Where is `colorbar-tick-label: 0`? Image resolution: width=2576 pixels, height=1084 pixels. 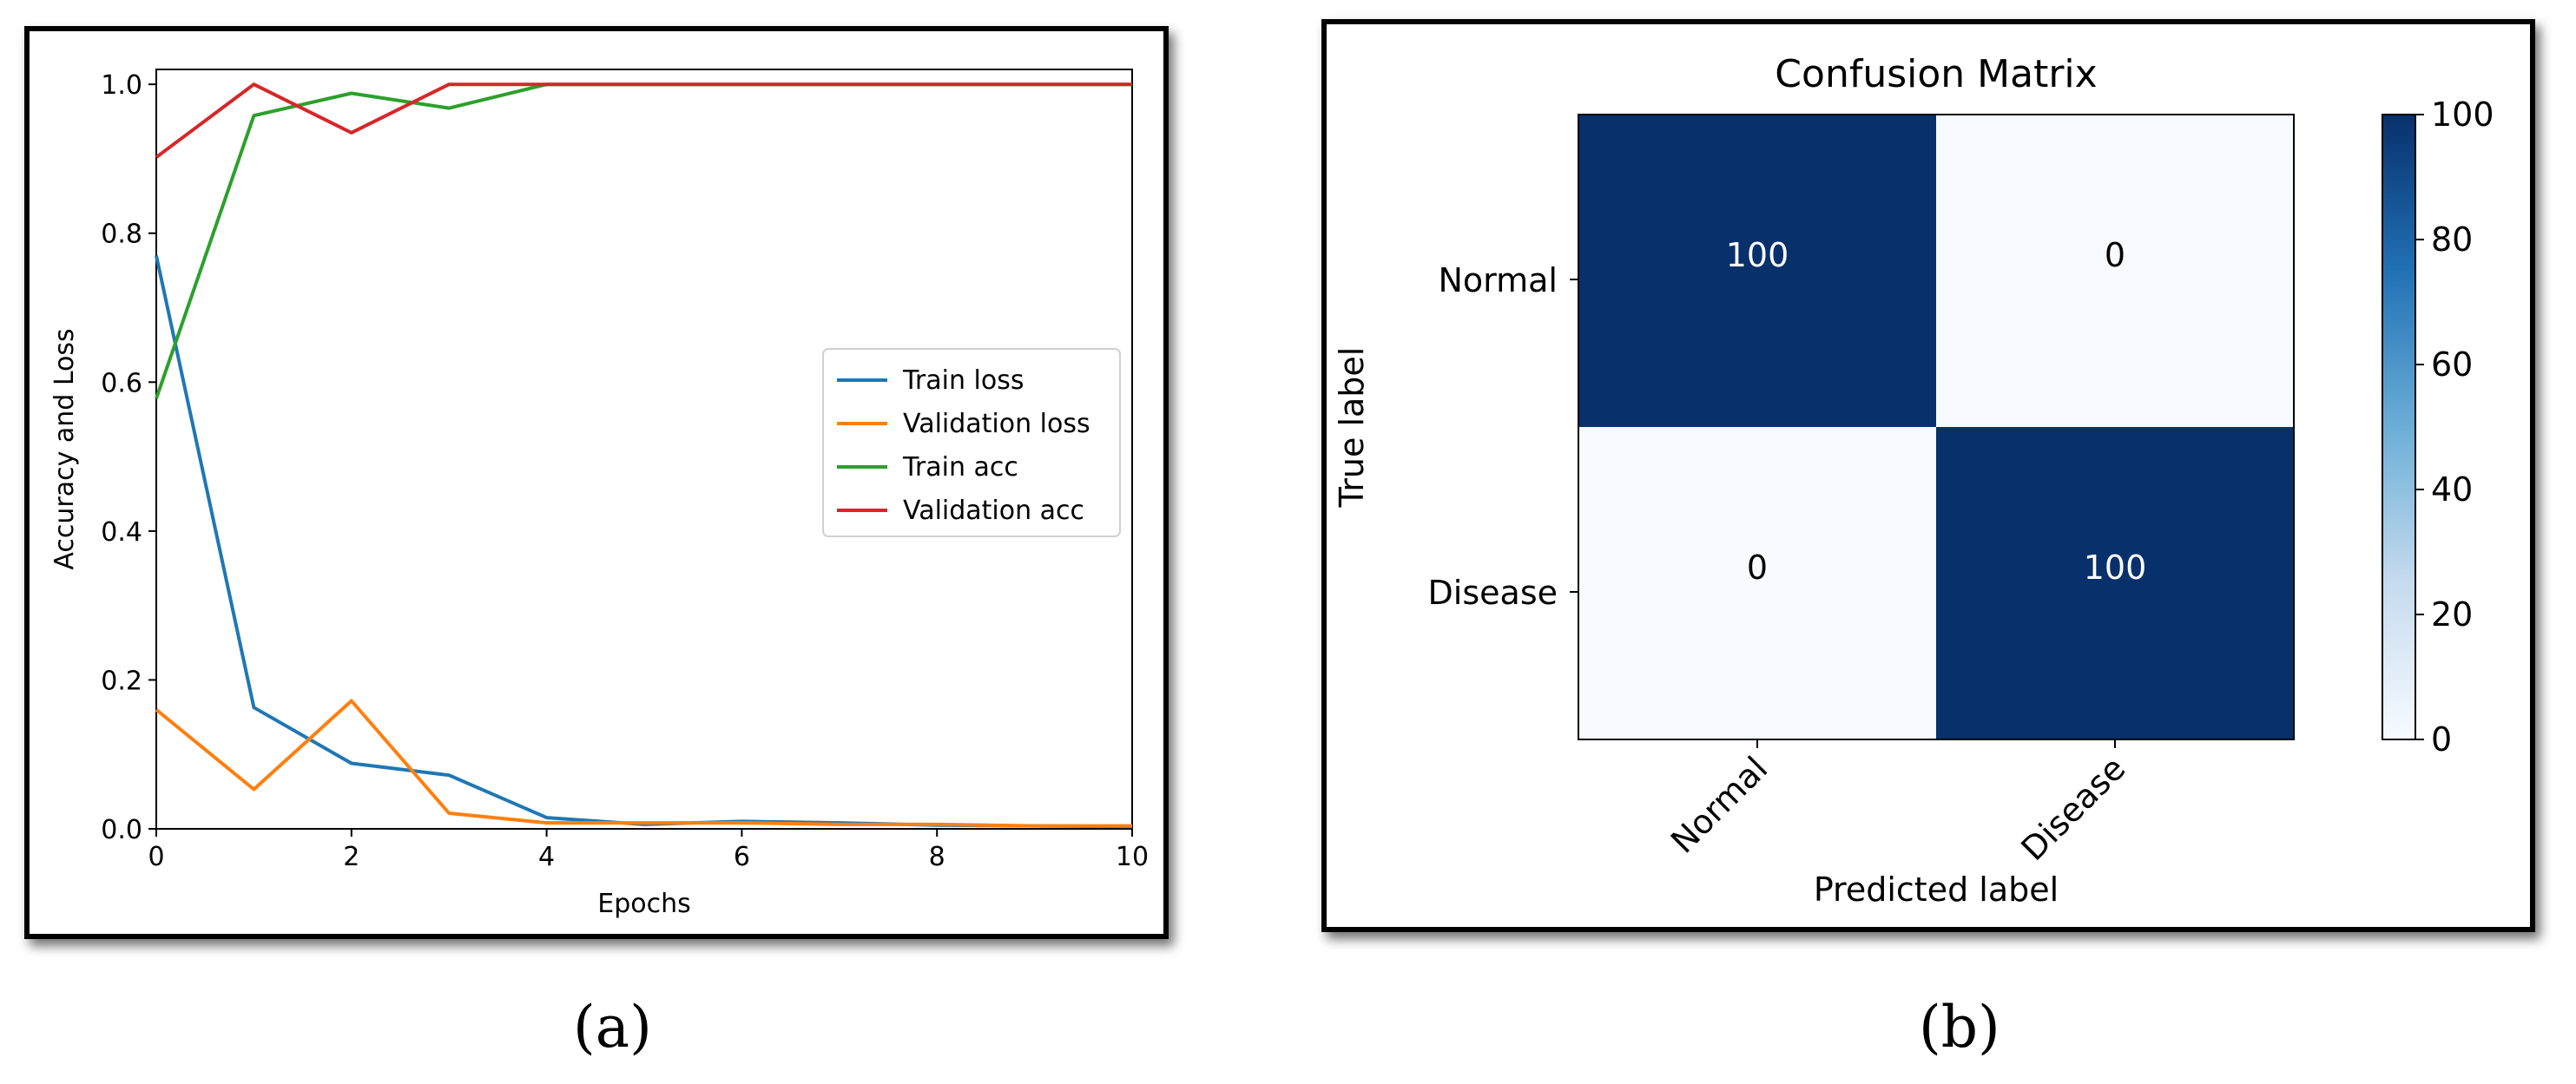
colorbar-tick-label: 0 is located at coordinates (2441, 739).